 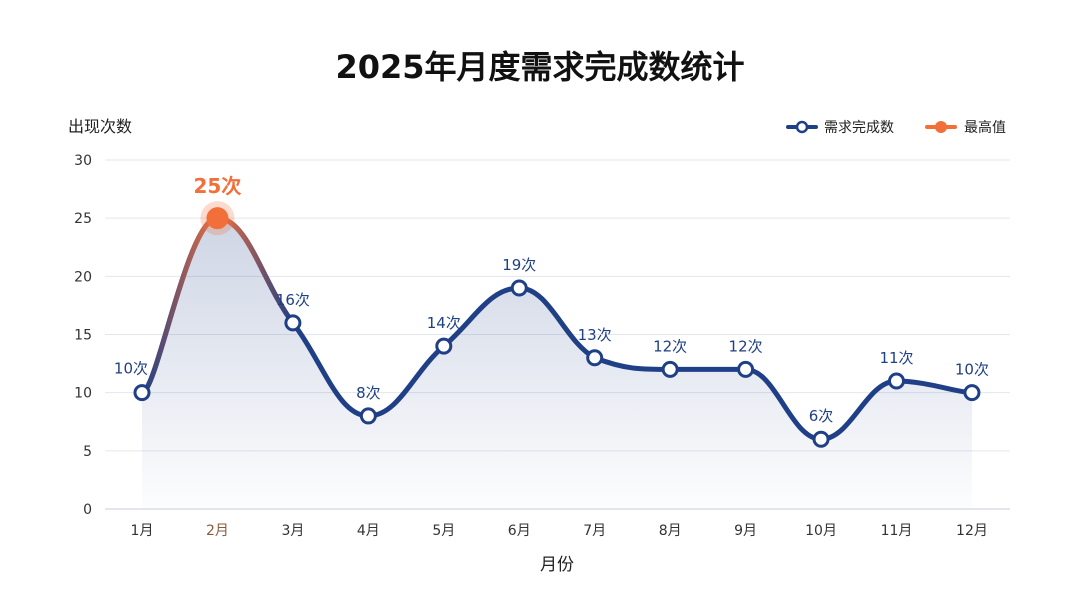 I want to click on data-label: 8次, so click(x=368, y=393).